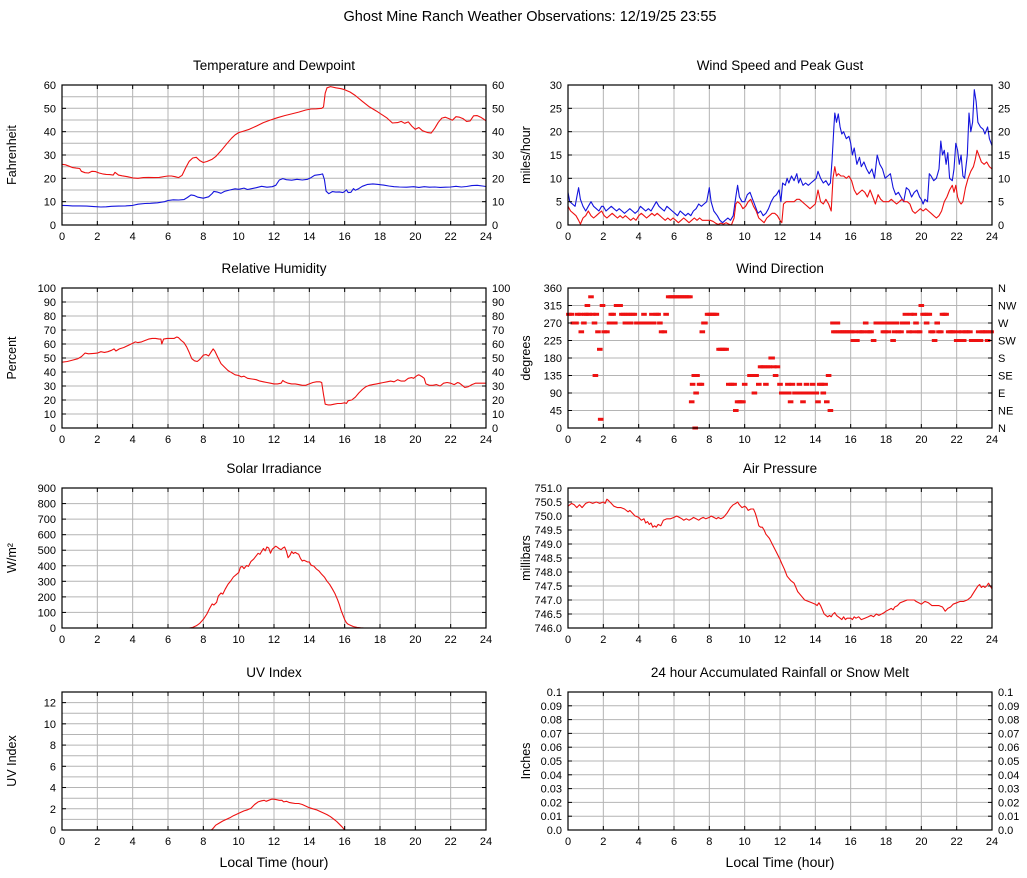 The width and height of the screenshot is (1027, 878). I want to click on chart-title: Wind Speed and Peak Gust, so click(780, 65).